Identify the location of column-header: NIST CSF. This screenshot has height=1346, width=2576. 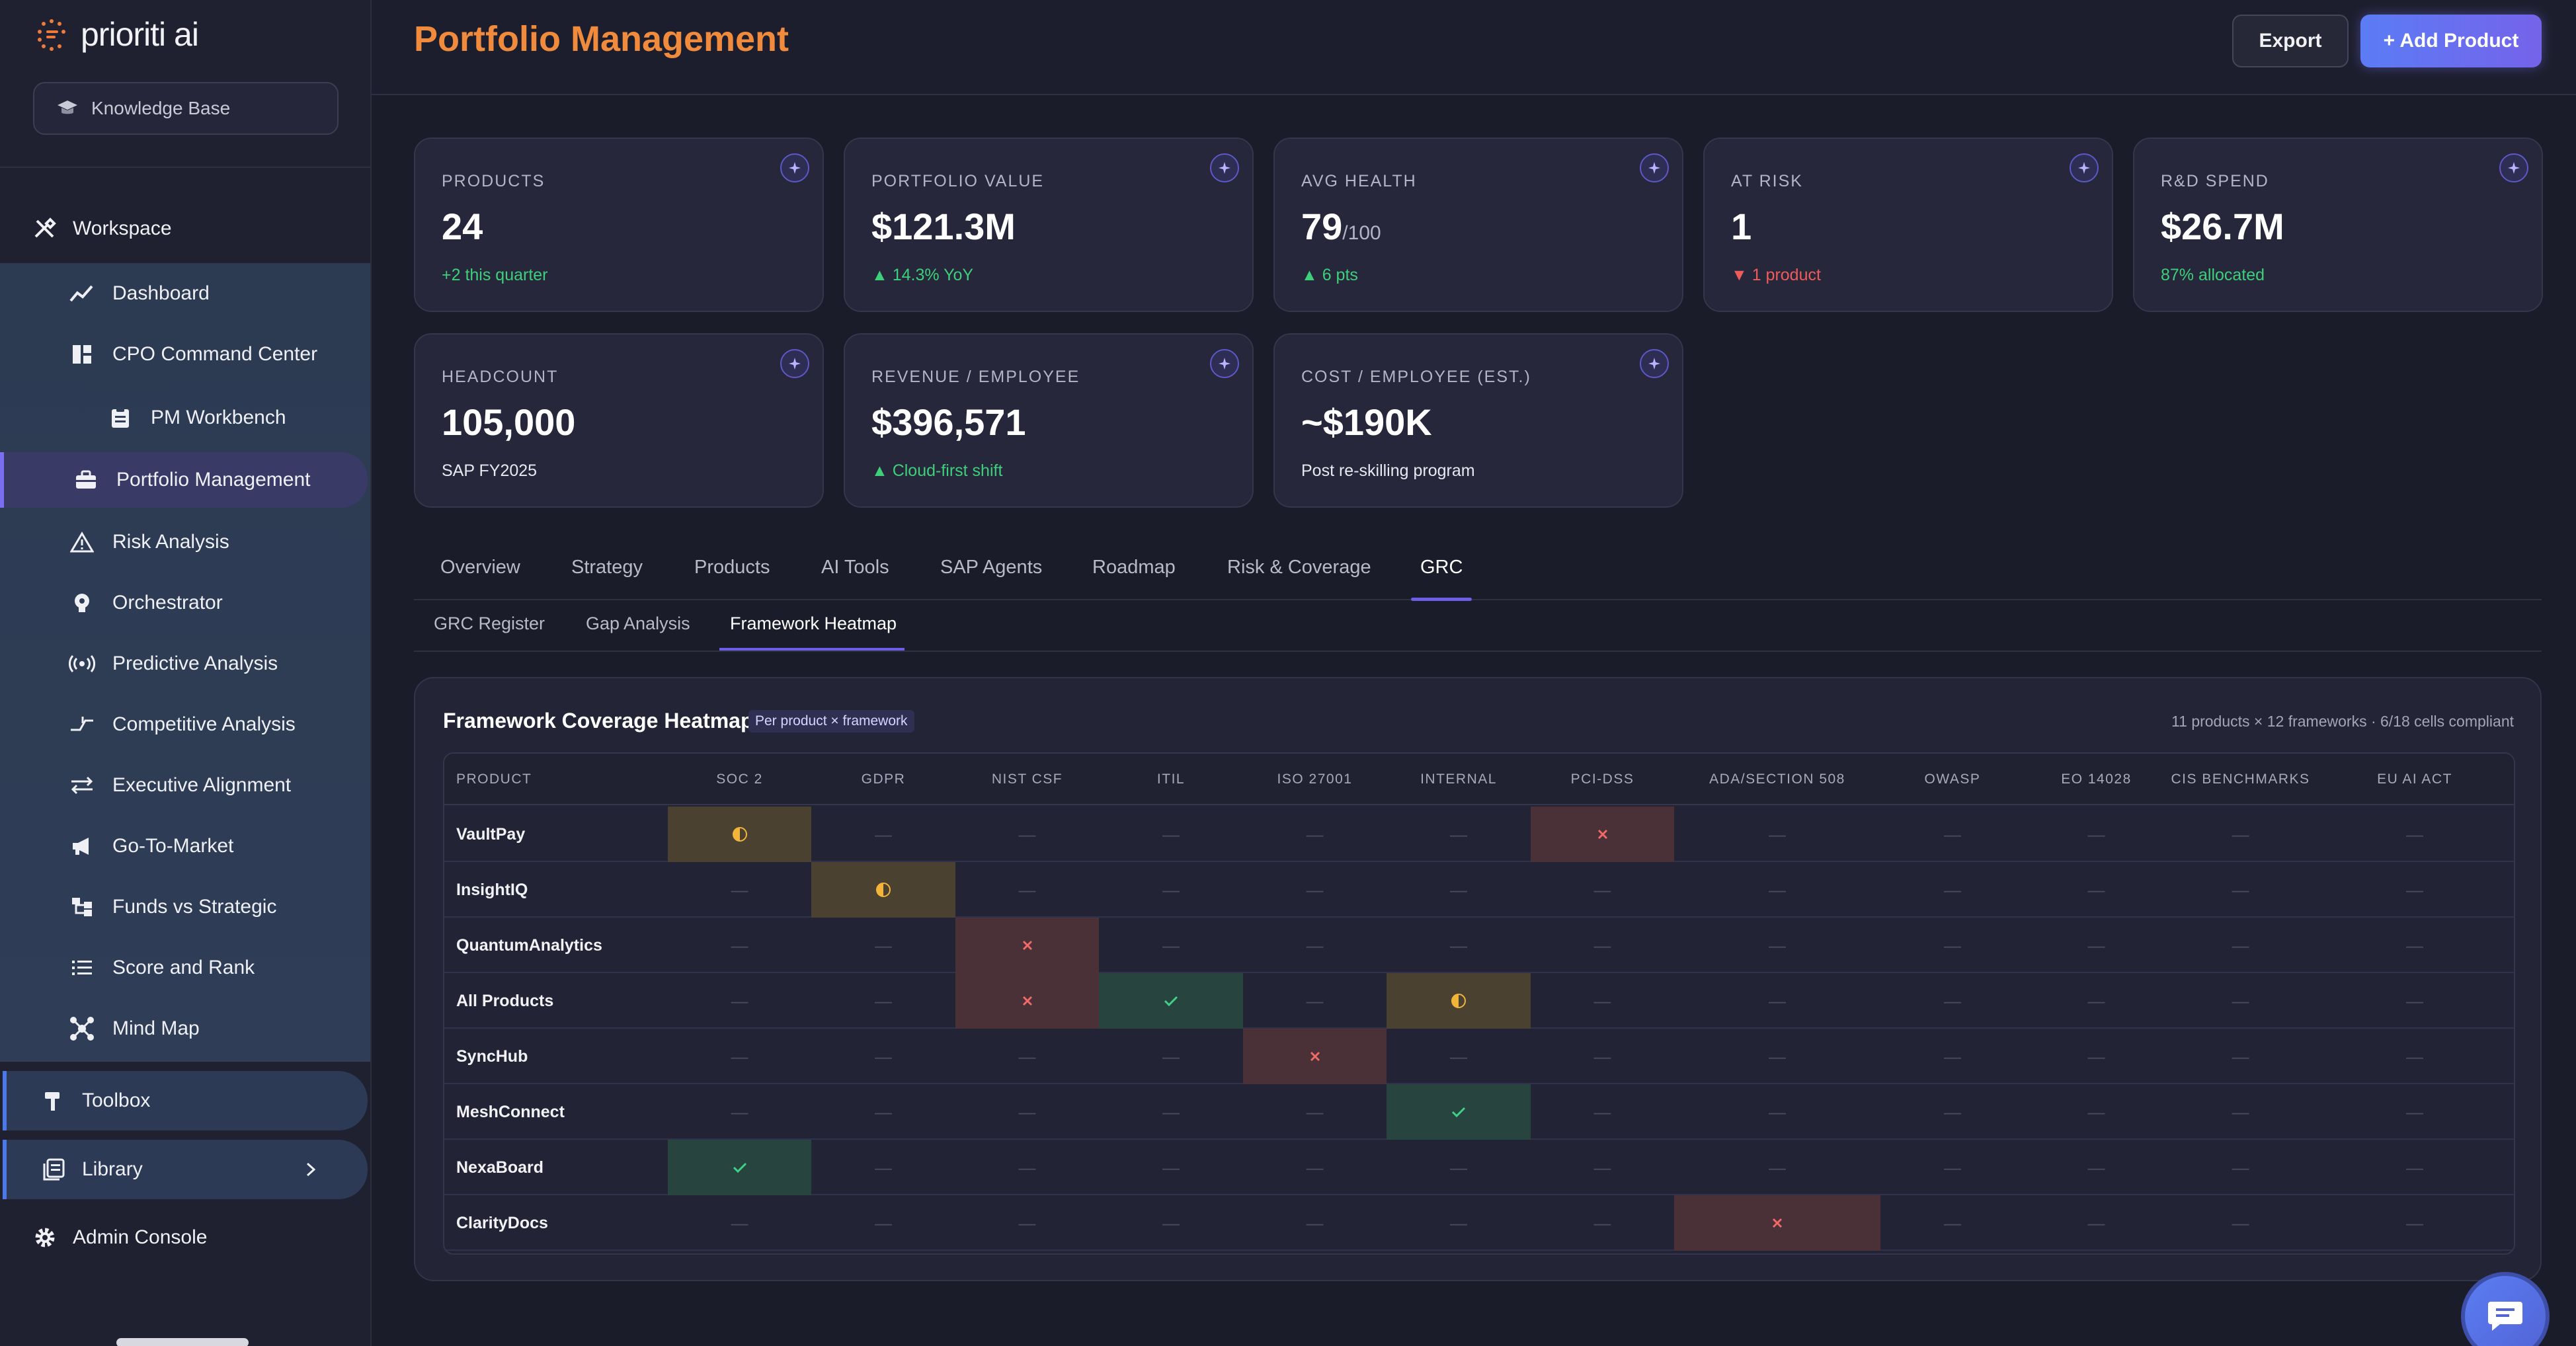
(1027, 779).